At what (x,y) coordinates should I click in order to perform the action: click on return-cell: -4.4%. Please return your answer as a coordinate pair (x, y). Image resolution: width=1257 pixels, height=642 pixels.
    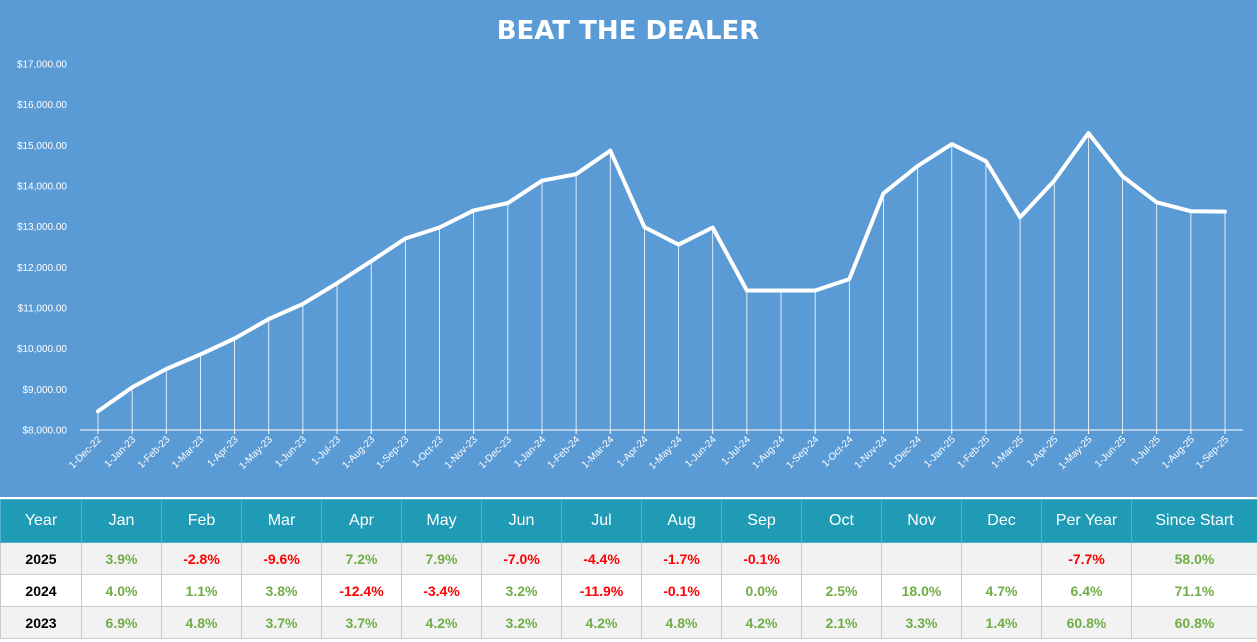
    Looking at the image, I should click on (601, 558).